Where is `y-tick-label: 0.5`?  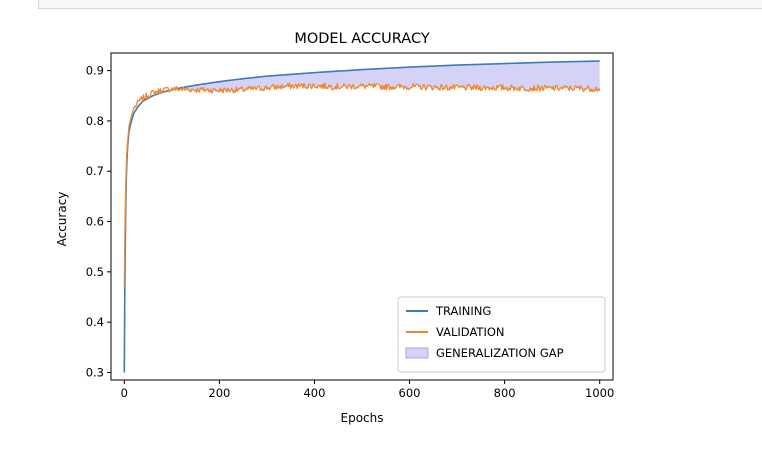
y-tick-label: 0.5 is located at coordinates (95, 272).